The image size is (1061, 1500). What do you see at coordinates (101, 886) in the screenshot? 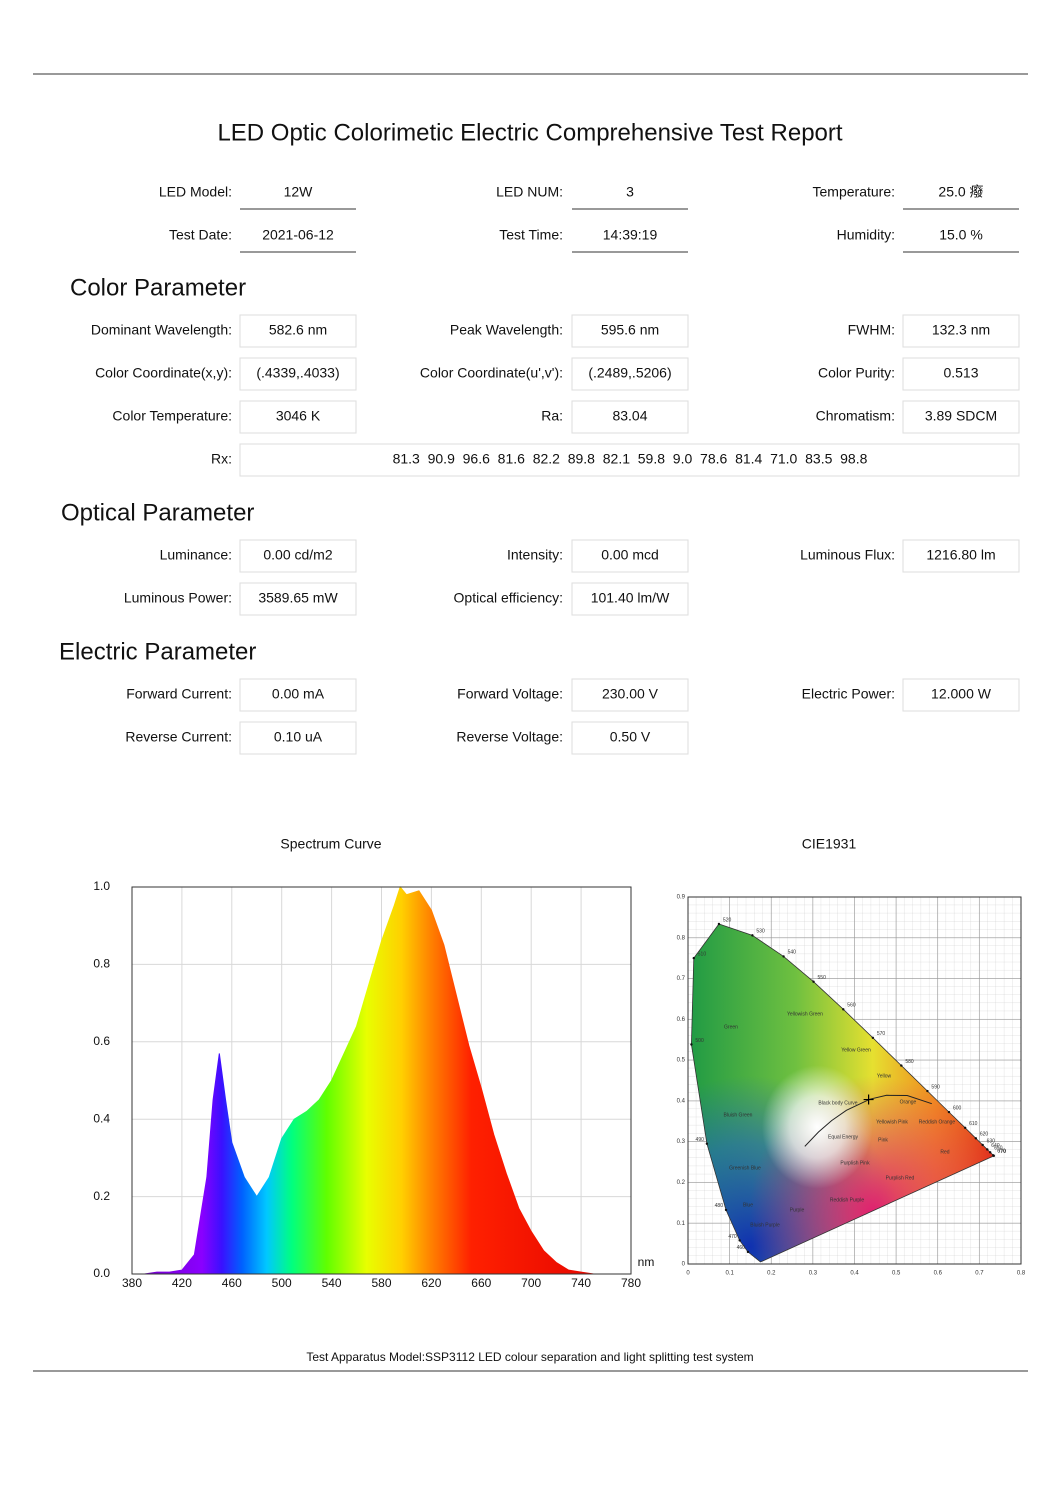
I see `y-tick-label: 1.0` at bounding box center [101, 886].